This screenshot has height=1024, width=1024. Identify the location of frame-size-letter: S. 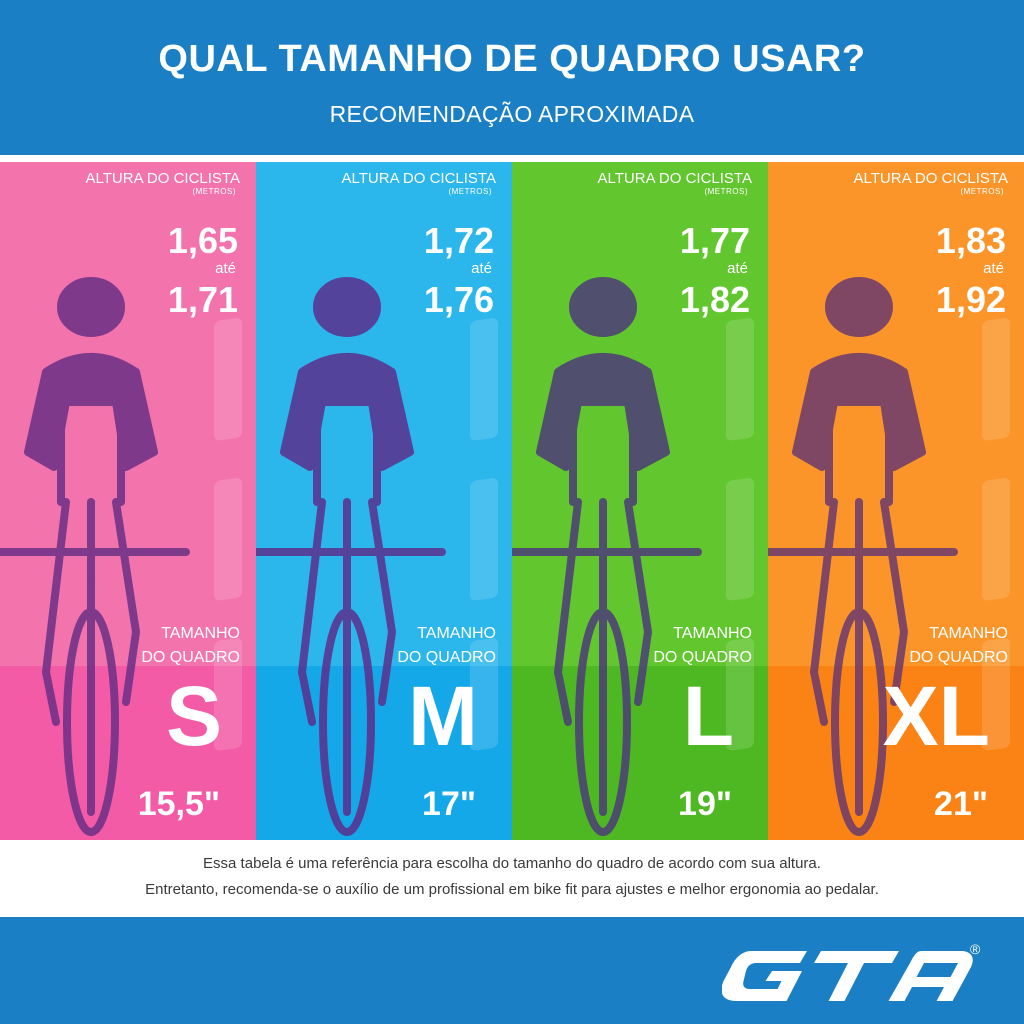
(193, 716).